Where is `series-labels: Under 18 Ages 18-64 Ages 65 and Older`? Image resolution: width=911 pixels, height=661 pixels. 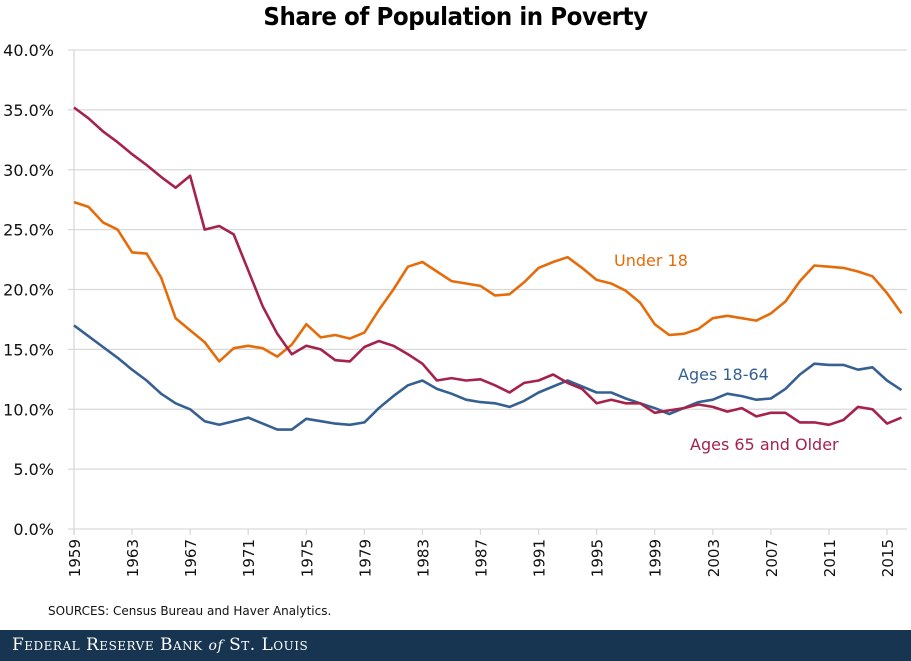
series-labels: Under 18 Ages 18-64 Ages 65 and Older is located at coordinates (726, 352).